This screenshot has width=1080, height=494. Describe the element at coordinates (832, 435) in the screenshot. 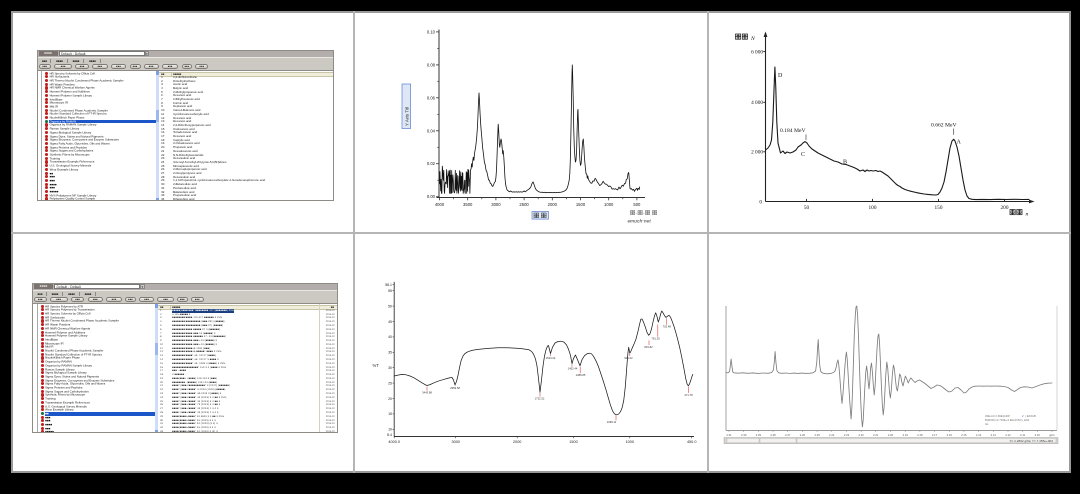

I see `svg-text: 2.24` at that location.